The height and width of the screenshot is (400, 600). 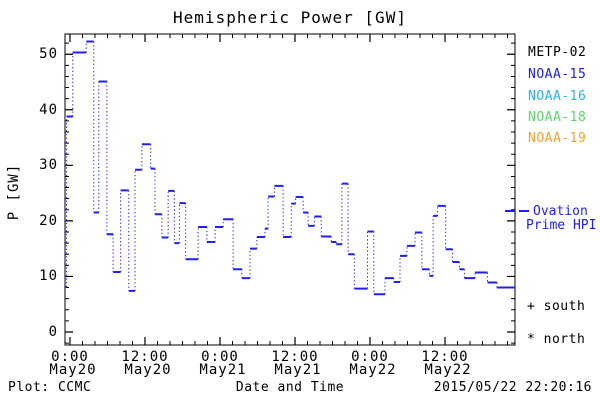 What do you see at coordinates (53, 332) in the screenshot?
I see `y-tick-label-0: 0` at bounding box center [53, 332].